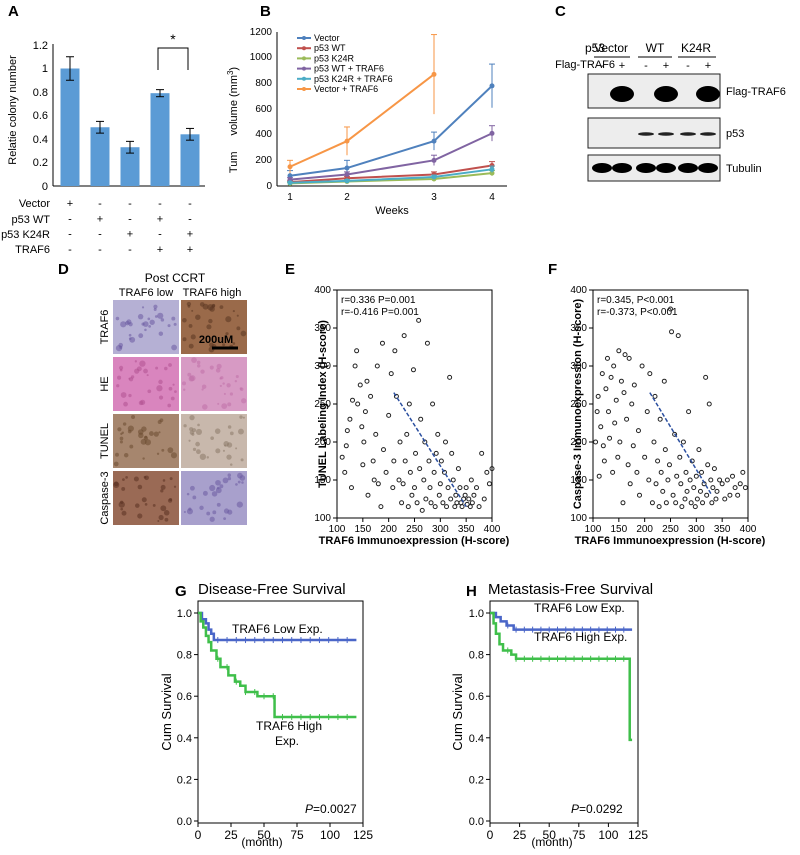 This screenshot has height=855, width=800. Describe the element at coordinates (40, 140) in the screenshot. I see `panel-a-ytick: 0.4` at that location.